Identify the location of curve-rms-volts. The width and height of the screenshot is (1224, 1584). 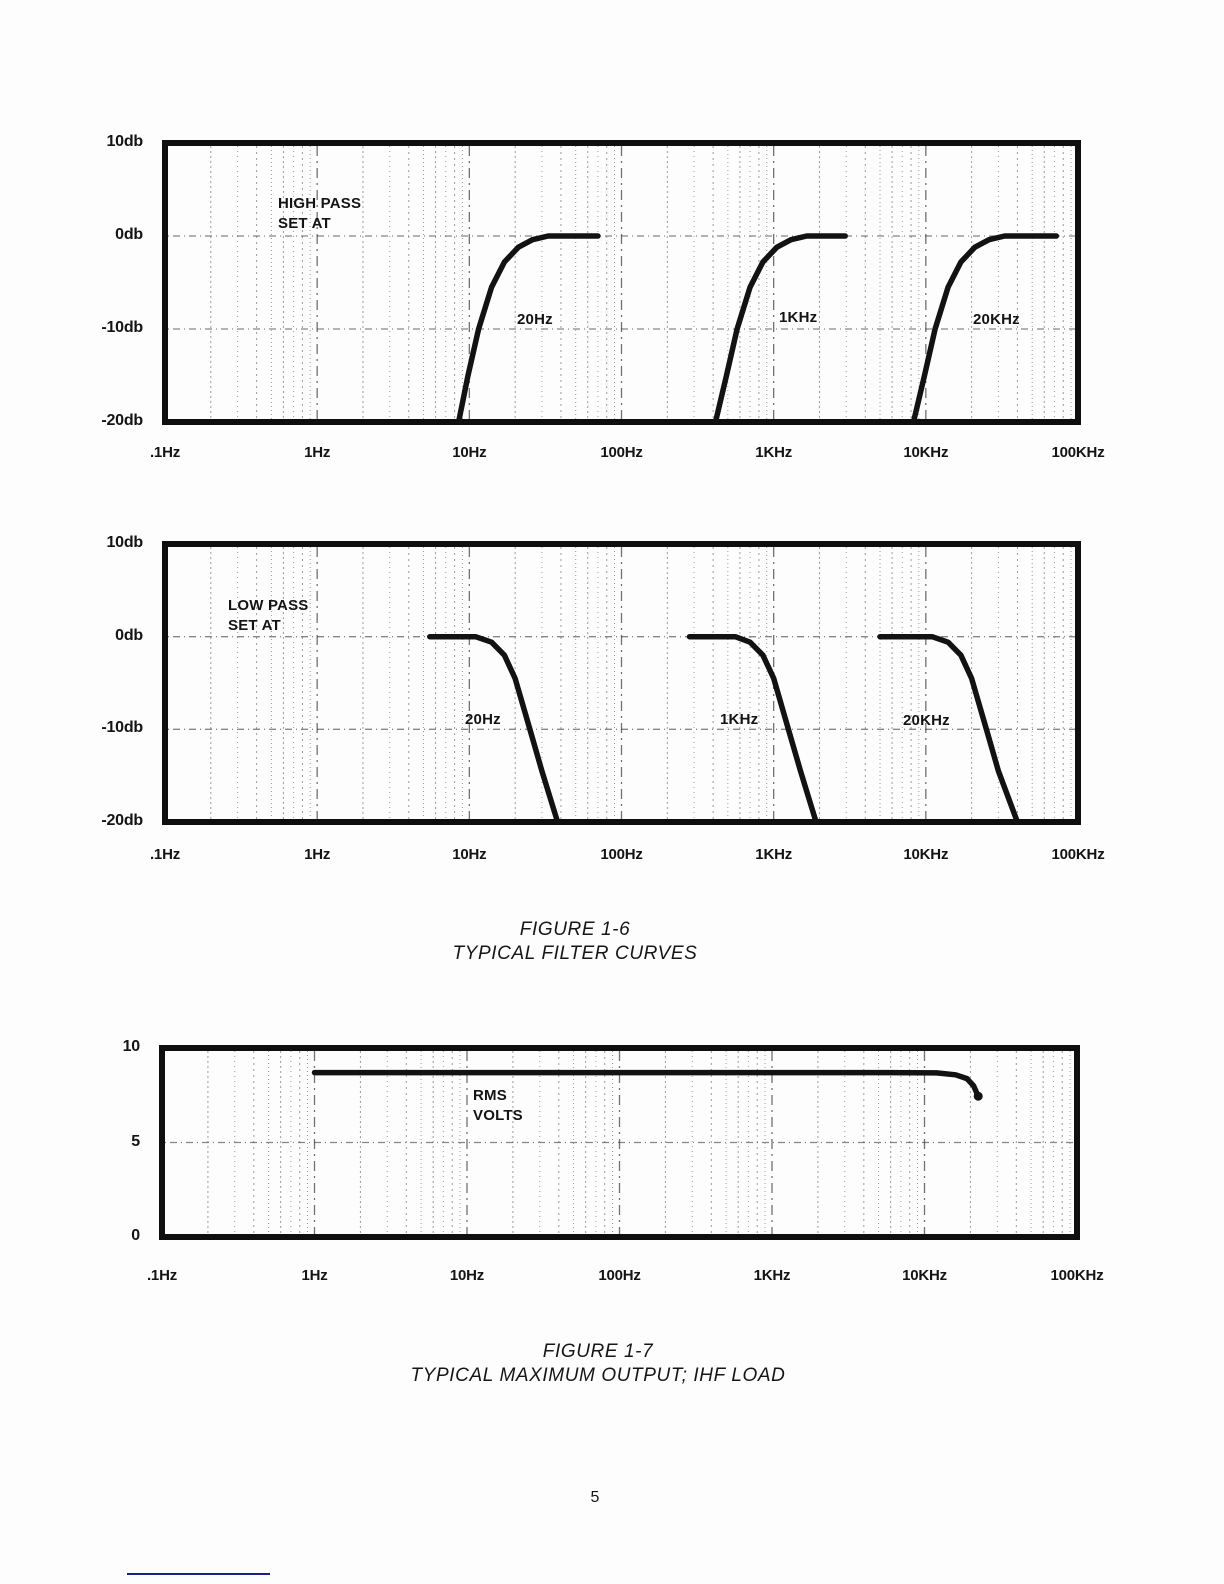
(646, 1084).